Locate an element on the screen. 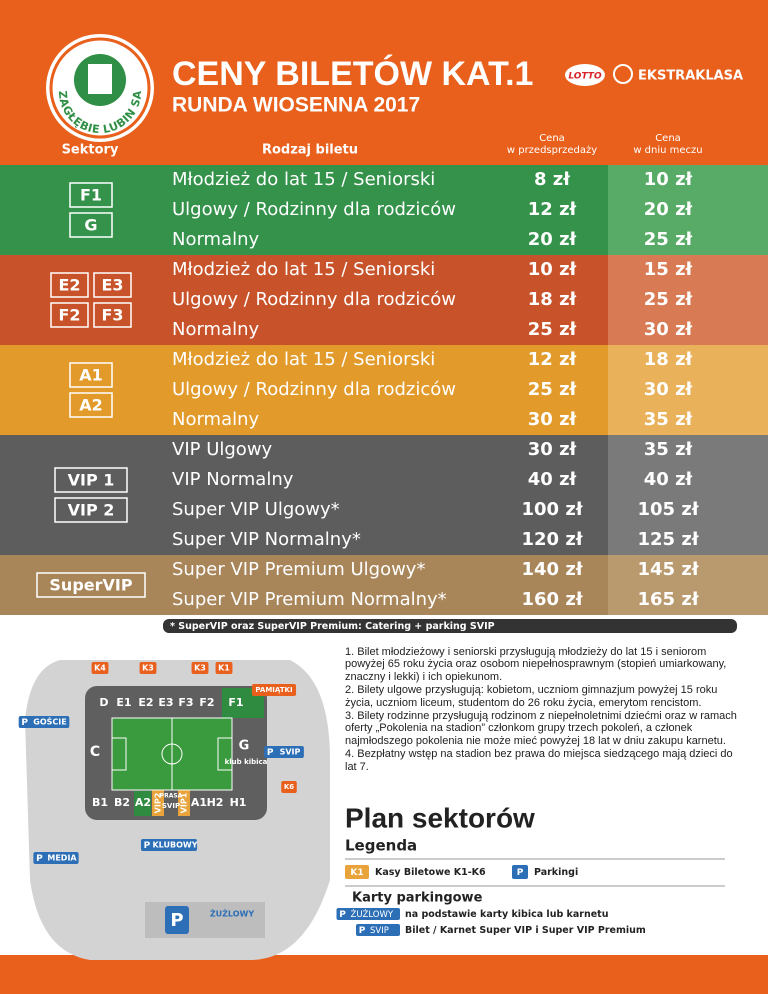 The height and width of the screenshot is (994, 768). sector-label: G is located at coordinates (90, 225).